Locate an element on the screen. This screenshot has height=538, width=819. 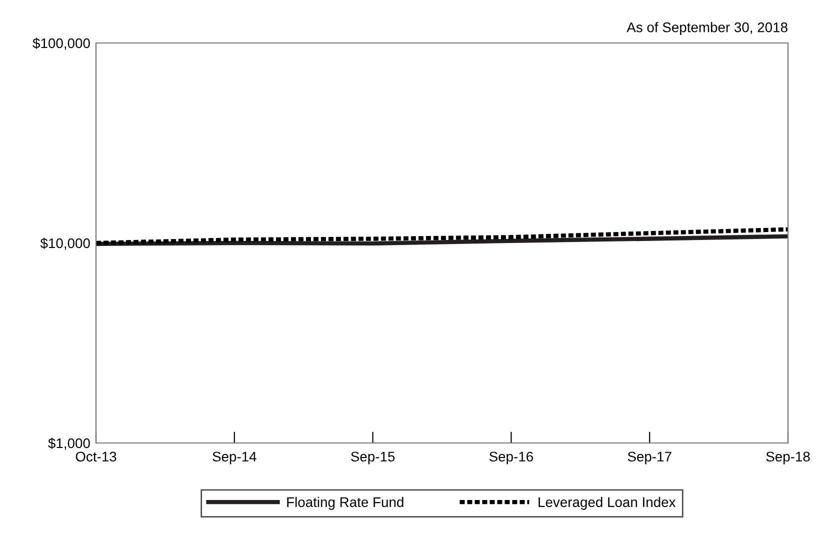
y-tick-label: $100,000 is located at coordinates (61, 44).